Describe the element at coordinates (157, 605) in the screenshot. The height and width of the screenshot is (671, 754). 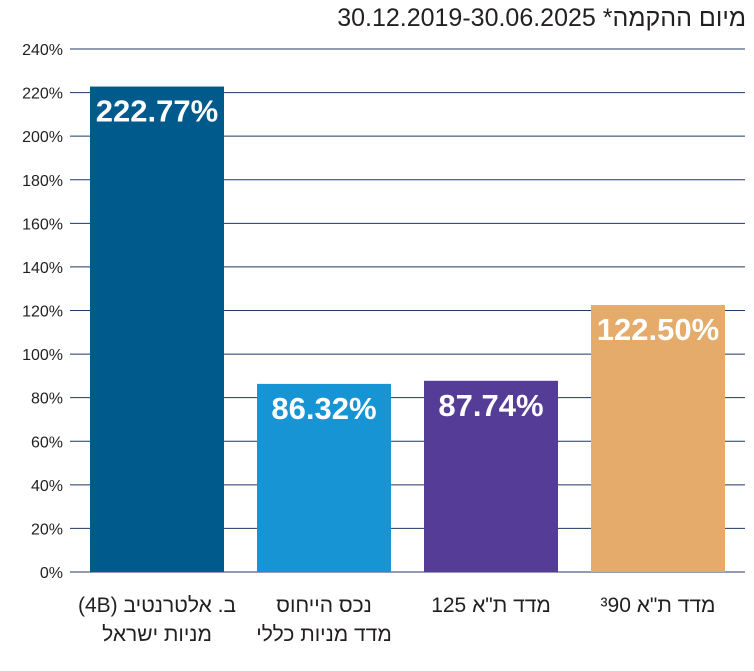
I see `category-label: ב. אלטרנטיב (4B)` at that location.